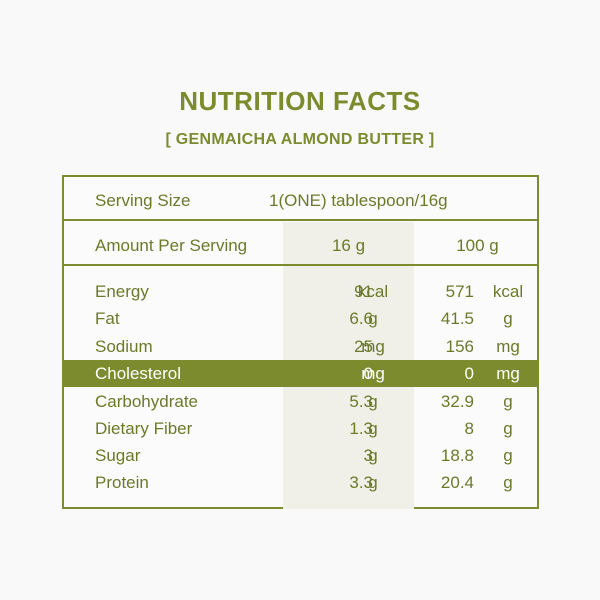 The height and width of the screenshot is (600, 600). I want to click on serving-size-row: Serving Size 1(ONE) tablespoon/16g, so click(300, 199).